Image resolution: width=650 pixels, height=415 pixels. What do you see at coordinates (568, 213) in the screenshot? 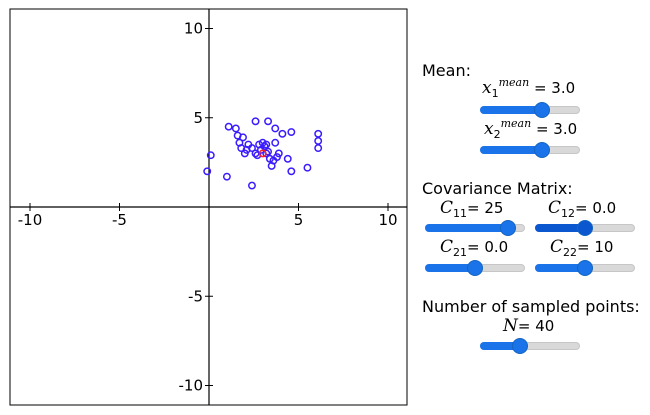
I see `c12-subscript: 12` at bounding box center [568, 213].